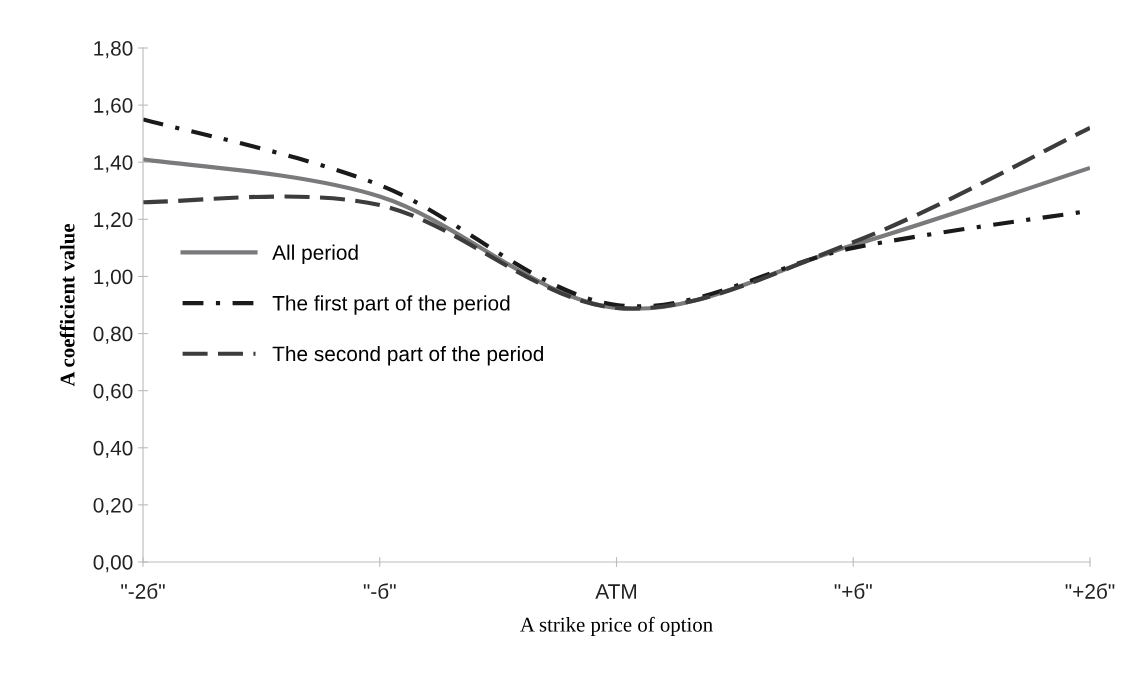 The height and width of the screenshot is (680, 1122). I want to click on legend-label: The second part of the period, so click(407, 355).